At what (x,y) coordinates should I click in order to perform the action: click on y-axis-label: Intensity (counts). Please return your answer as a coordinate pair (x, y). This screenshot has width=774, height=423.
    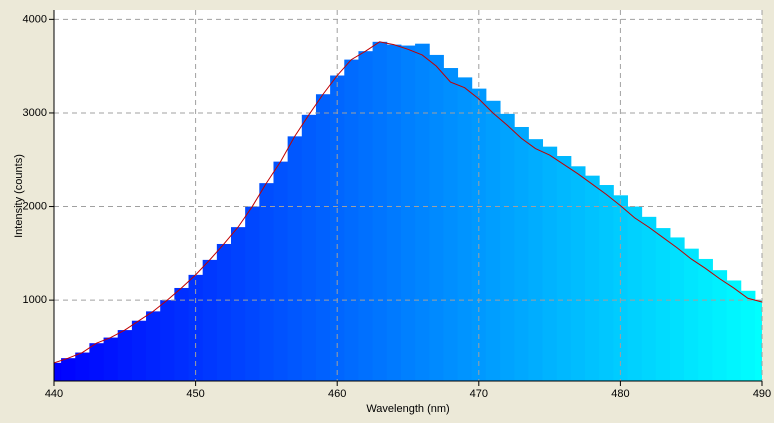
    Looking at the image, I should click on (19, 196).